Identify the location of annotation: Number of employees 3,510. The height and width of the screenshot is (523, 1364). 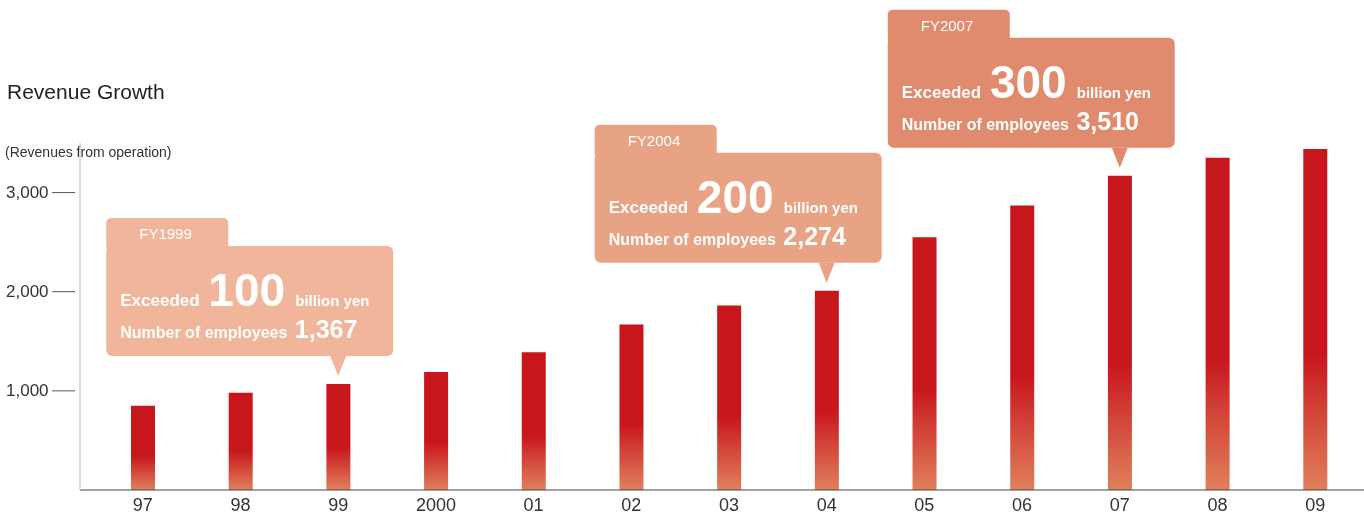
(1020, 120).